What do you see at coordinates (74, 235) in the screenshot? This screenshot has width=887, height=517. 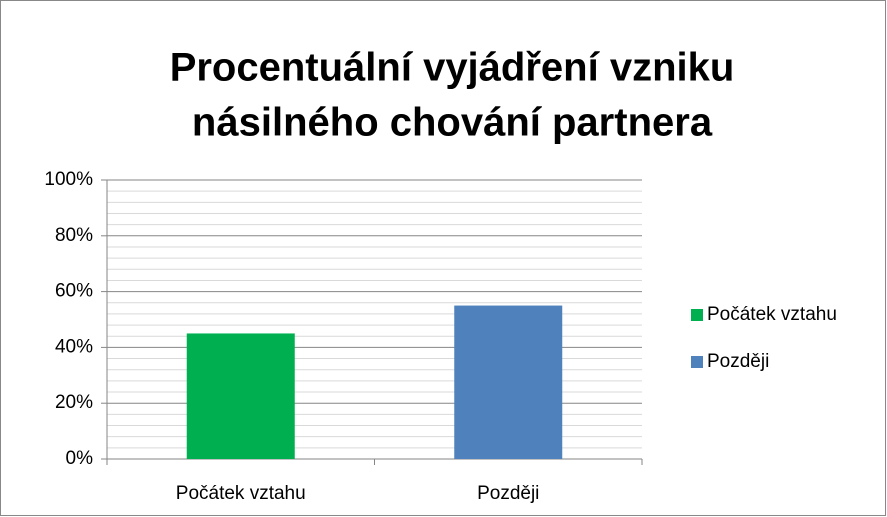 I see `y-tick-label: 80%` at bounding box center [74, 235].